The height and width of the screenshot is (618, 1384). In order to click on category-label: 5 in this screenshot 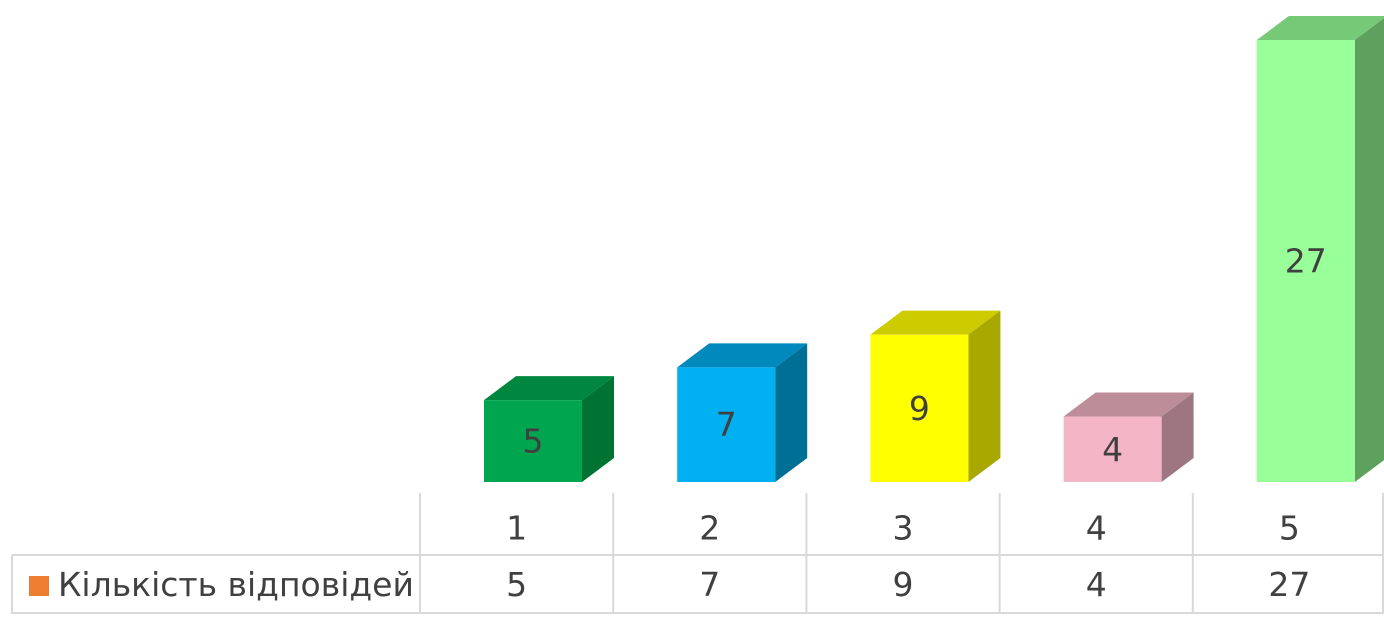, I will do `click(1289, 528)`.